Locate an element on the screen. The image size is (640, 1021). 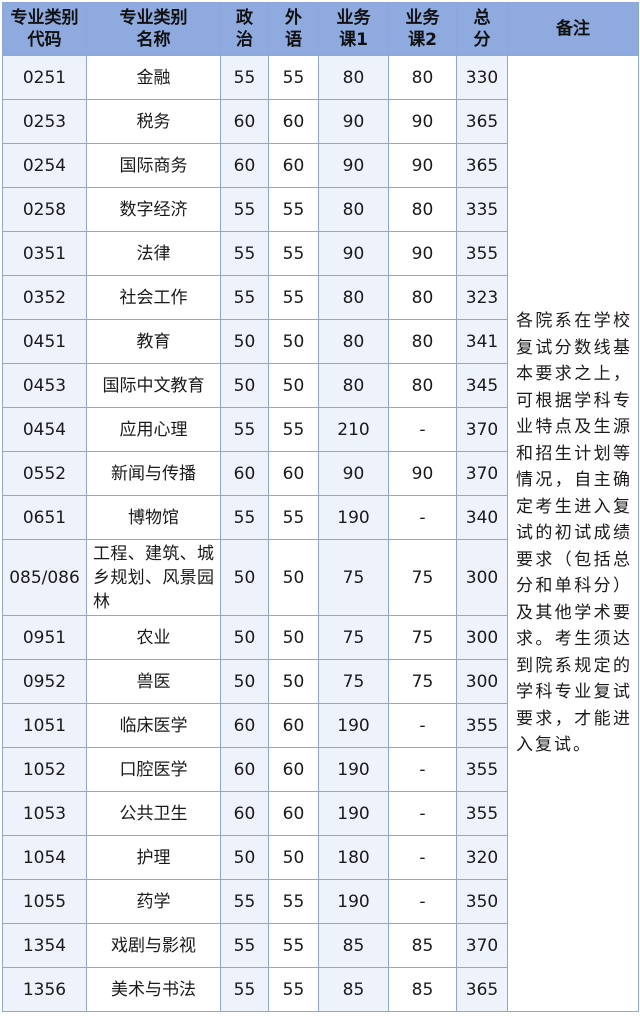
header-text: 政 is located at coordinates (244, 18).